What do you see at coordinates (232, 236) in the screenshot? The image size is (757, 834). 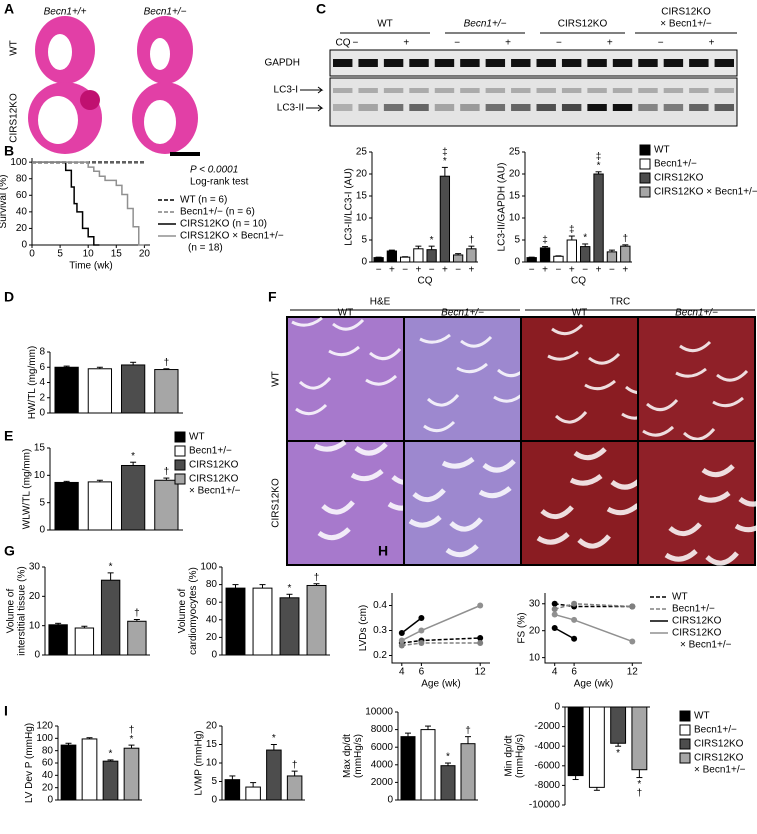 I see `legend-label: CIRS12KO × Becn1+/−` at bounding box center [232, 236].